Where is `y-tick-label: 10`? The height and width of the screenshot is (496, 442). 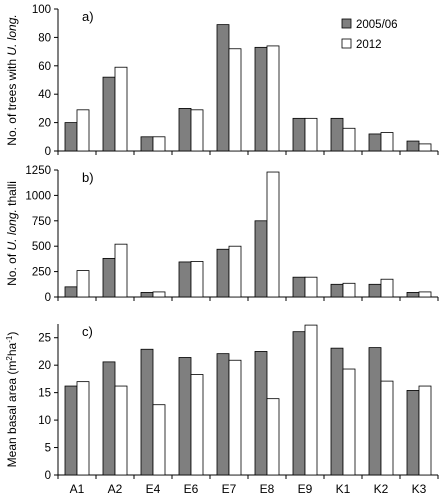 y-tick-label: 10 is located at coordinates (44, 421).